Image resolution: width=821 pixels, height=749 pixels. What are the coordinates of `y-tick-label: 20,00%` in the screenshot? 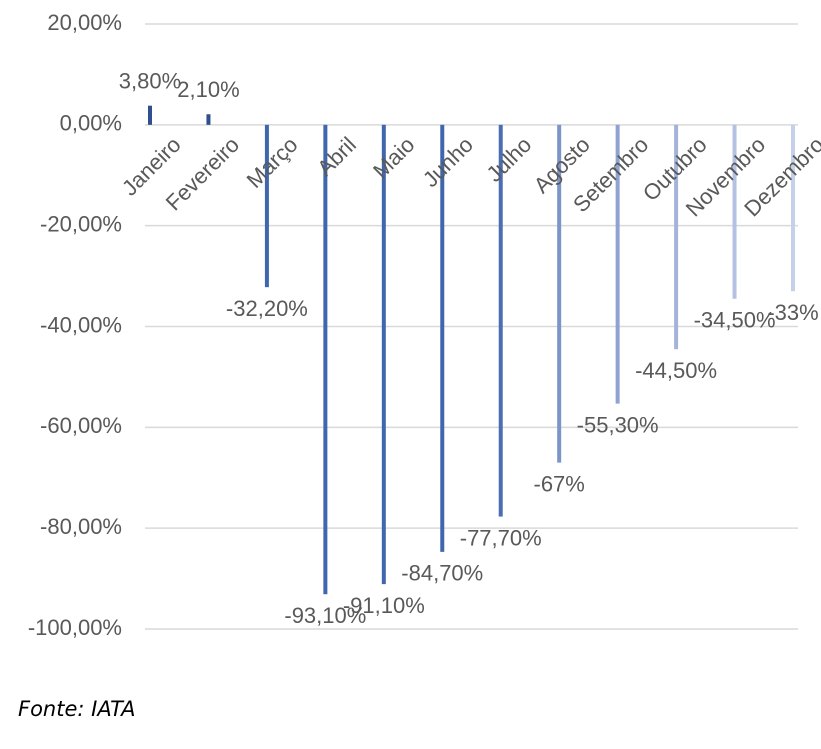 It's located at (84, 22).